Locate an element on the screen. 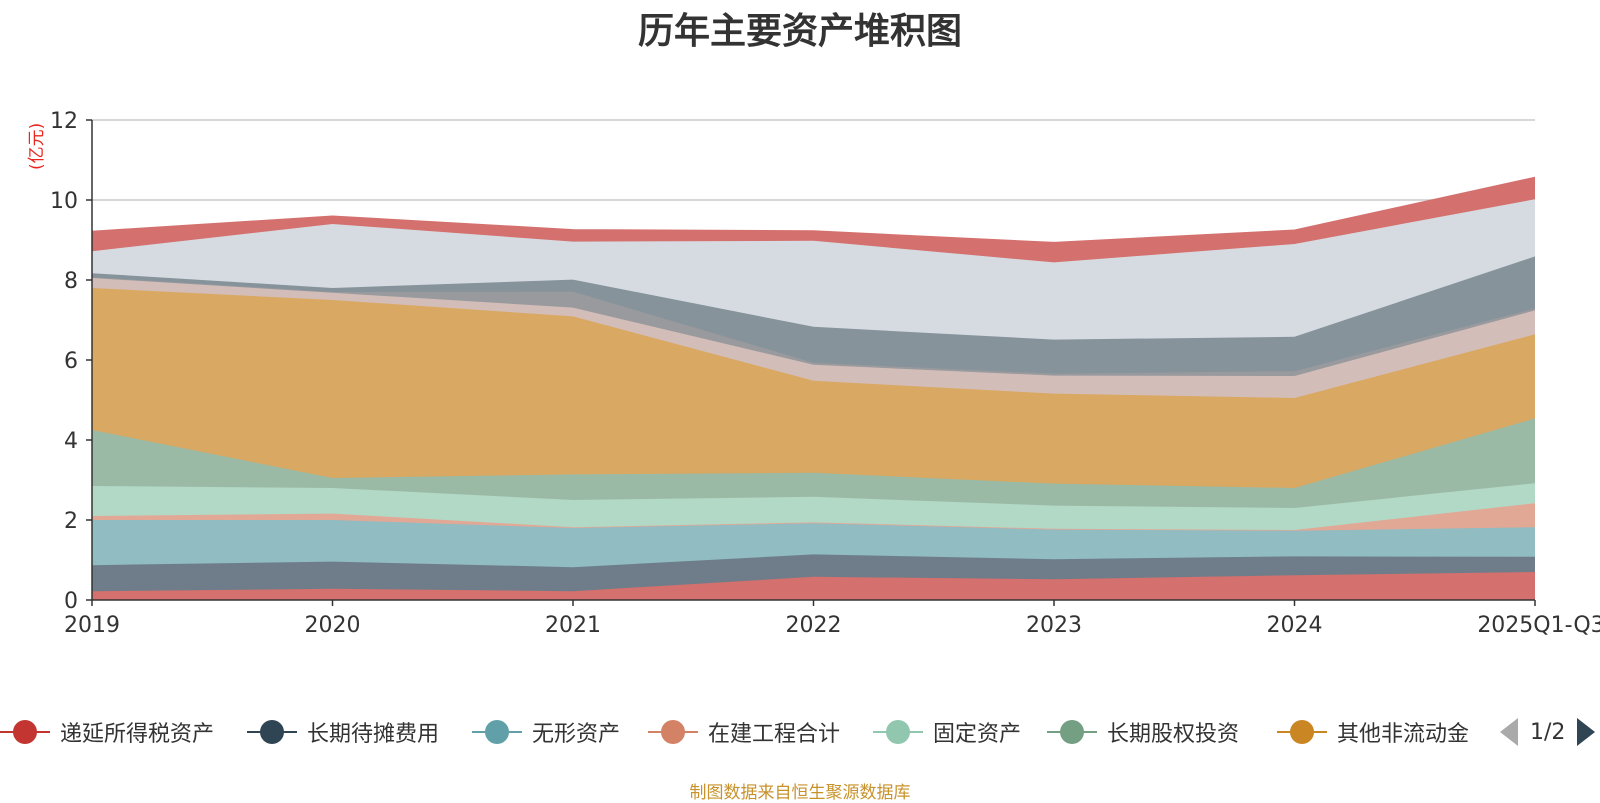 This screenshot has width=1600, height=803. legend-item-5: 长期股权投资 is located at coordinates (1143, 732).